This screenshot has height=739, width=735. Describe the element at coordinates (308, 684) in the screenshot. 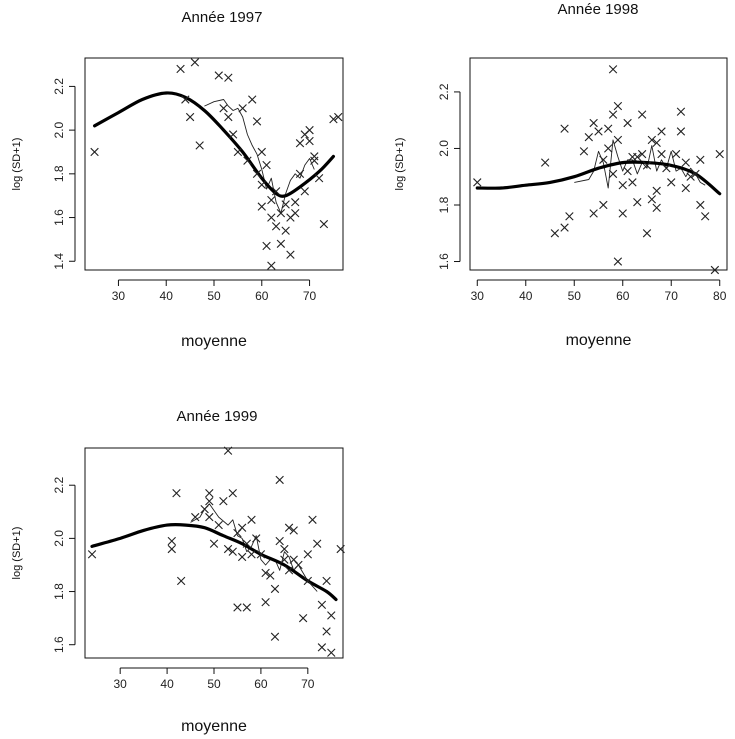

I see `x-tick-label: 70` at that location.